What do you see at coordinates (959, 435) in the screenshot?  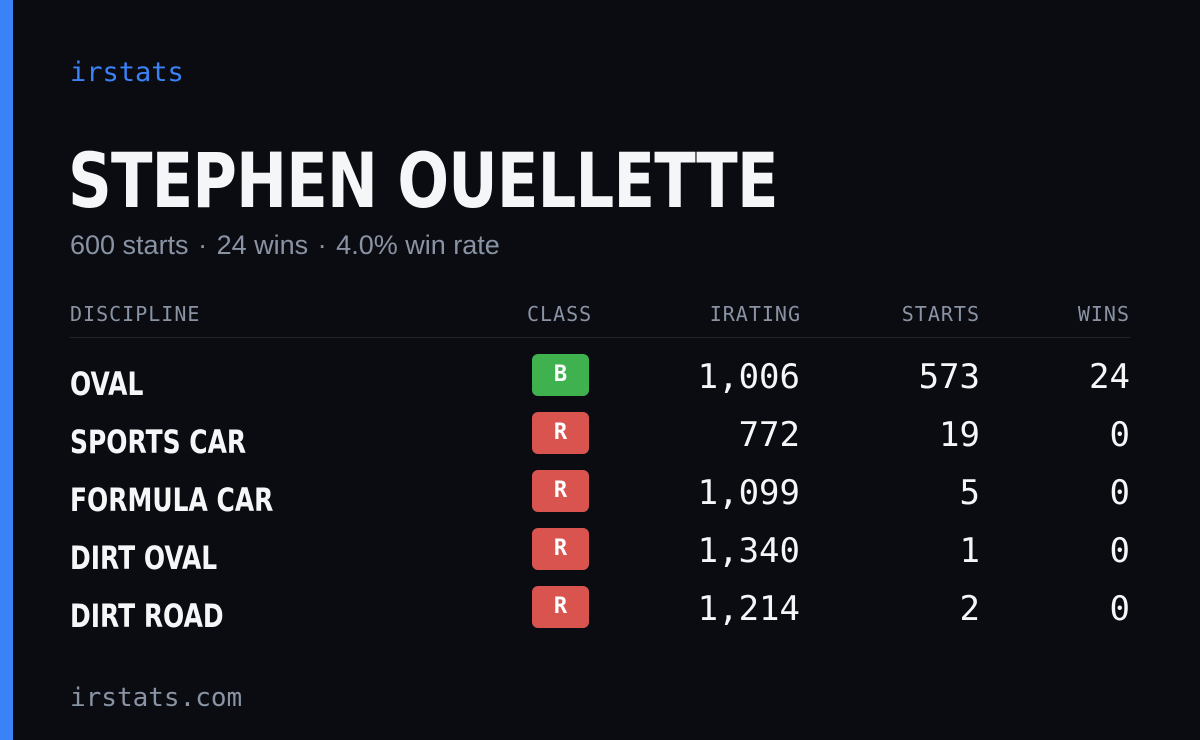 I see `starts-value: 19` at bounding box center [959, 435].